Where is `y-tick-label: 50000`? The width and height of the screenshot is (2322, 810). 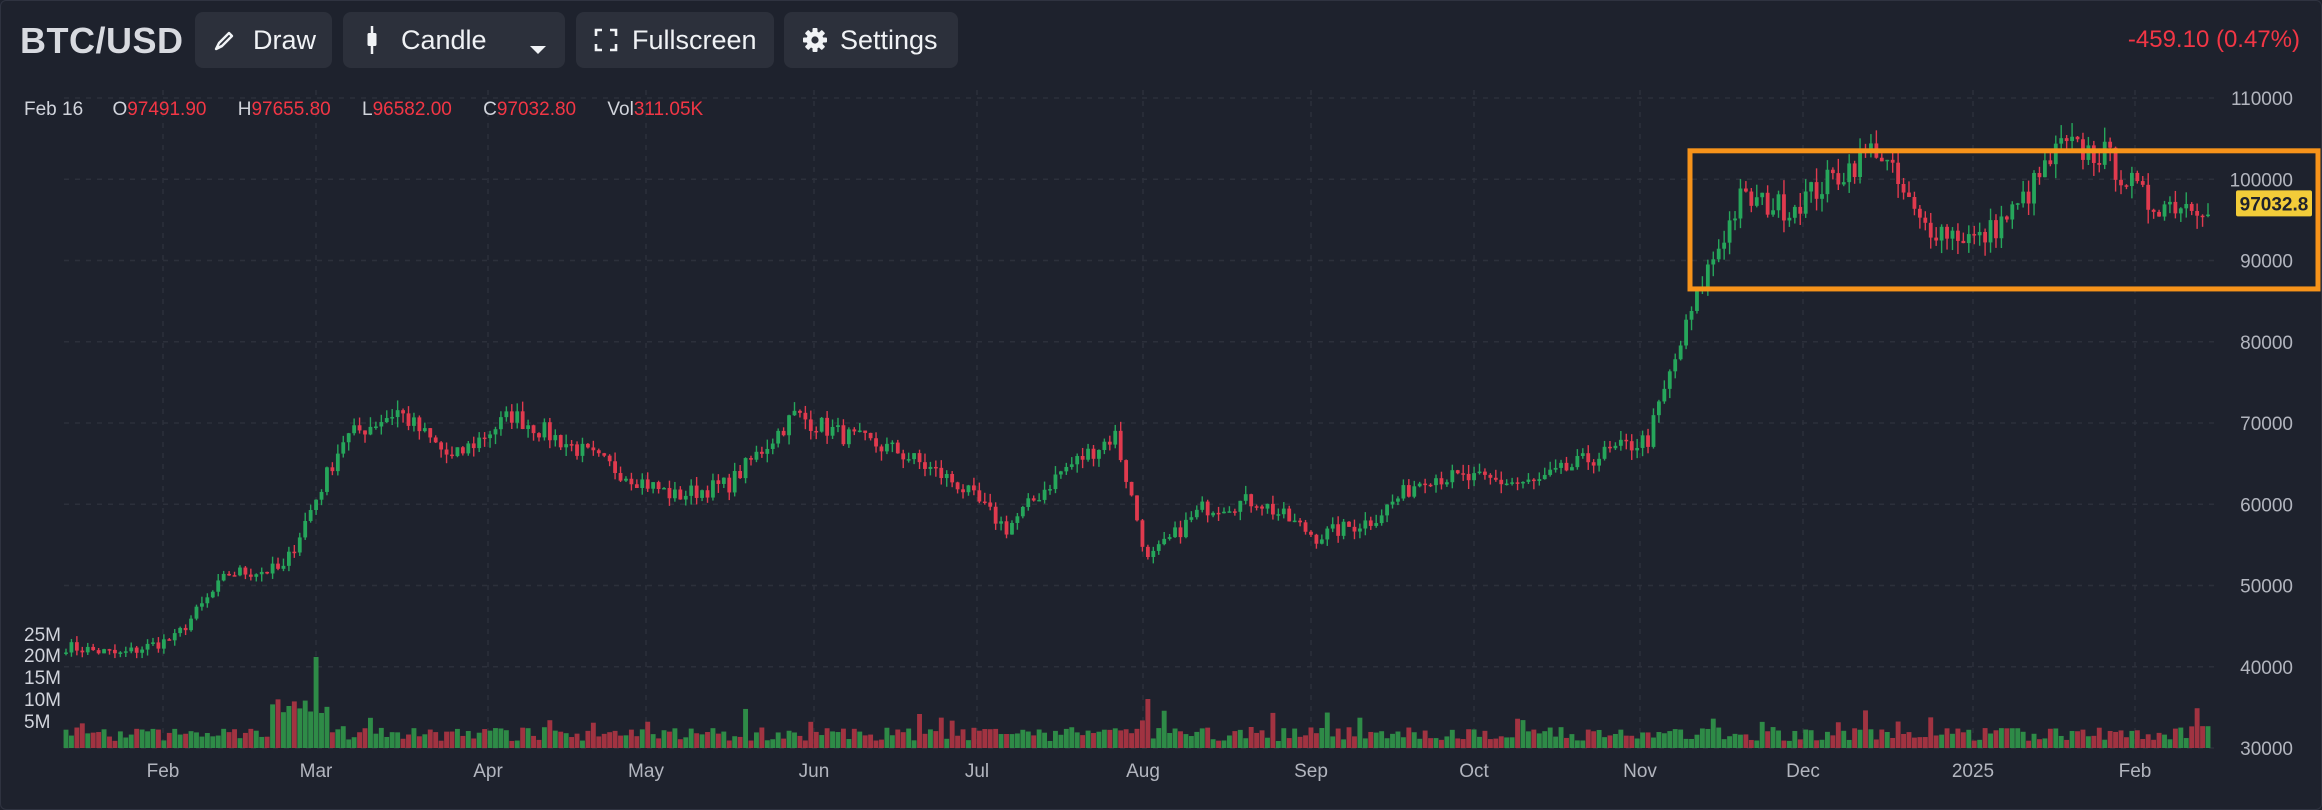 y-tick-label: 50000 is located at coordinates (2266, 587).